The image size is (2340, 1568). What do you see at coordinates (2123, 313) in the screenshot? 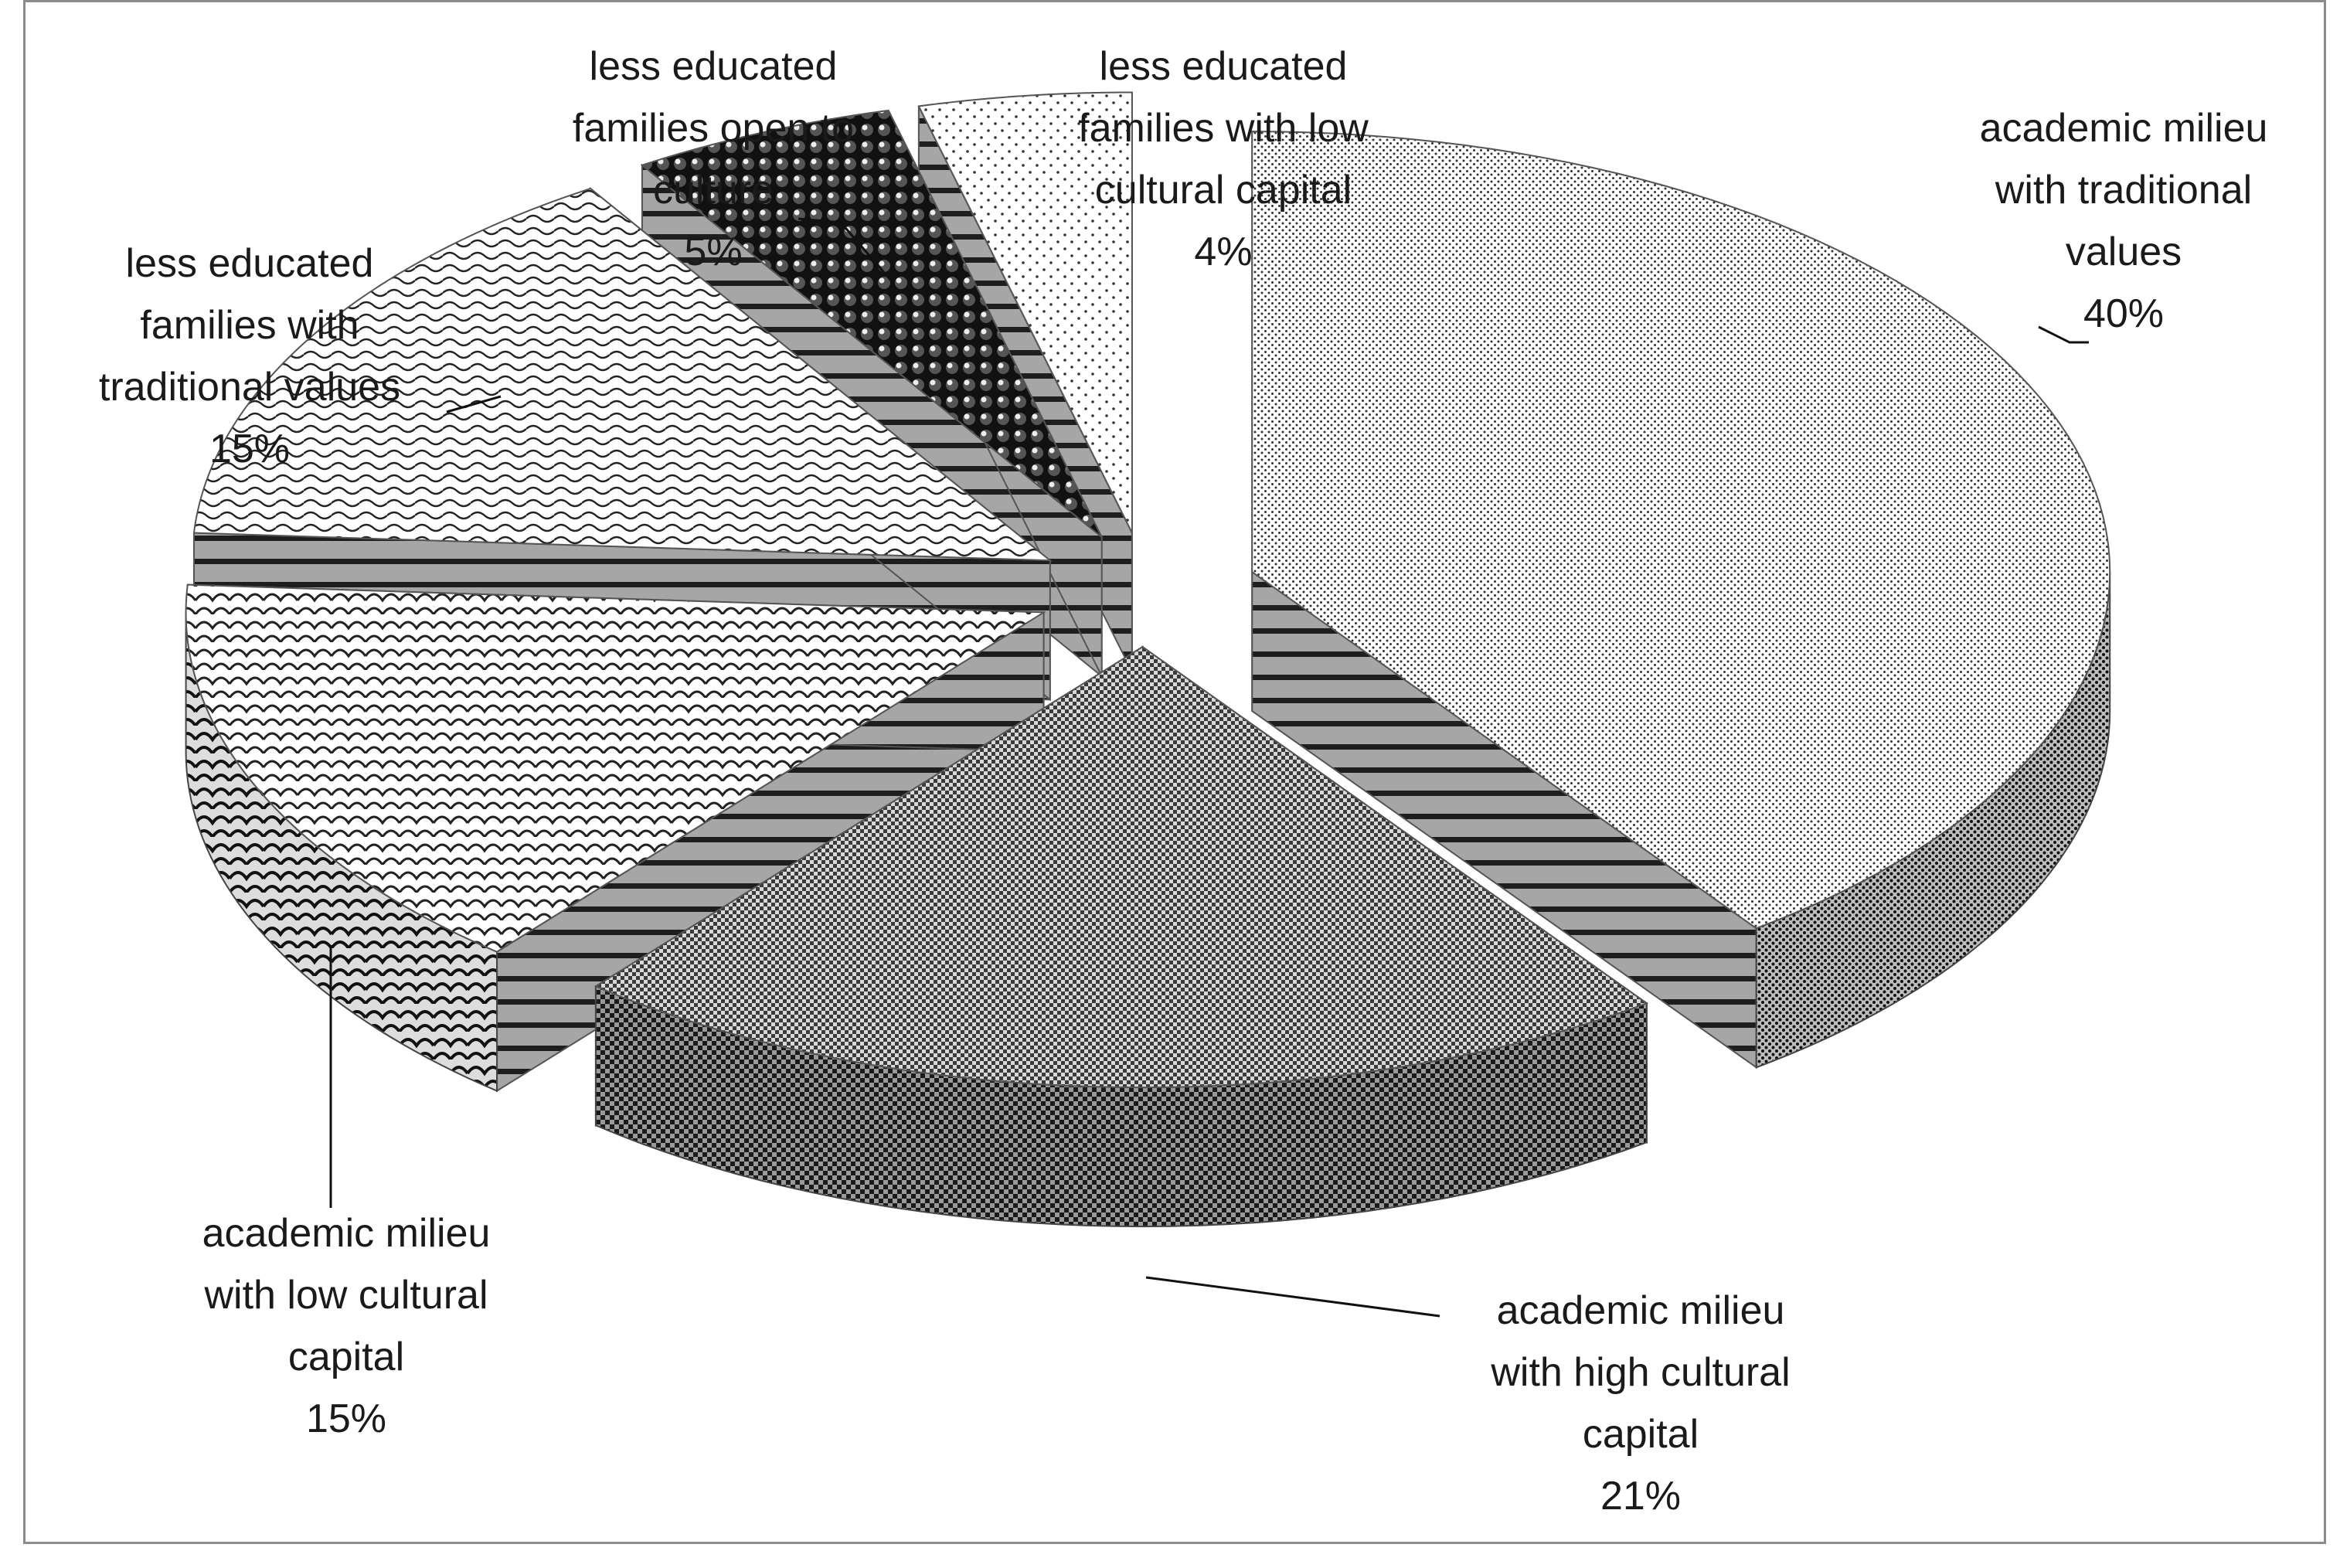
I see `slice-value-label: 40%` at bounding box center [2123, 313].